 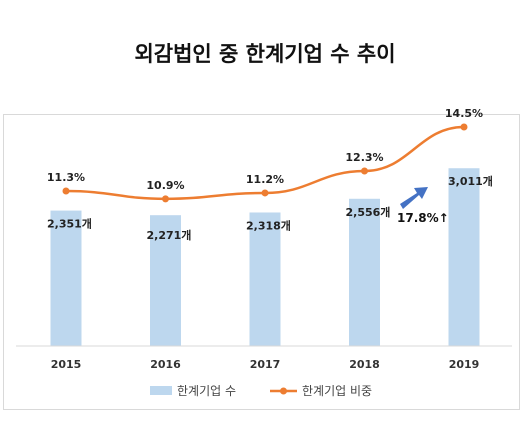 What do you see at coordinates (265, 279) in the screenshot?
I see `bar-2017` at bounding box center [265, 279].